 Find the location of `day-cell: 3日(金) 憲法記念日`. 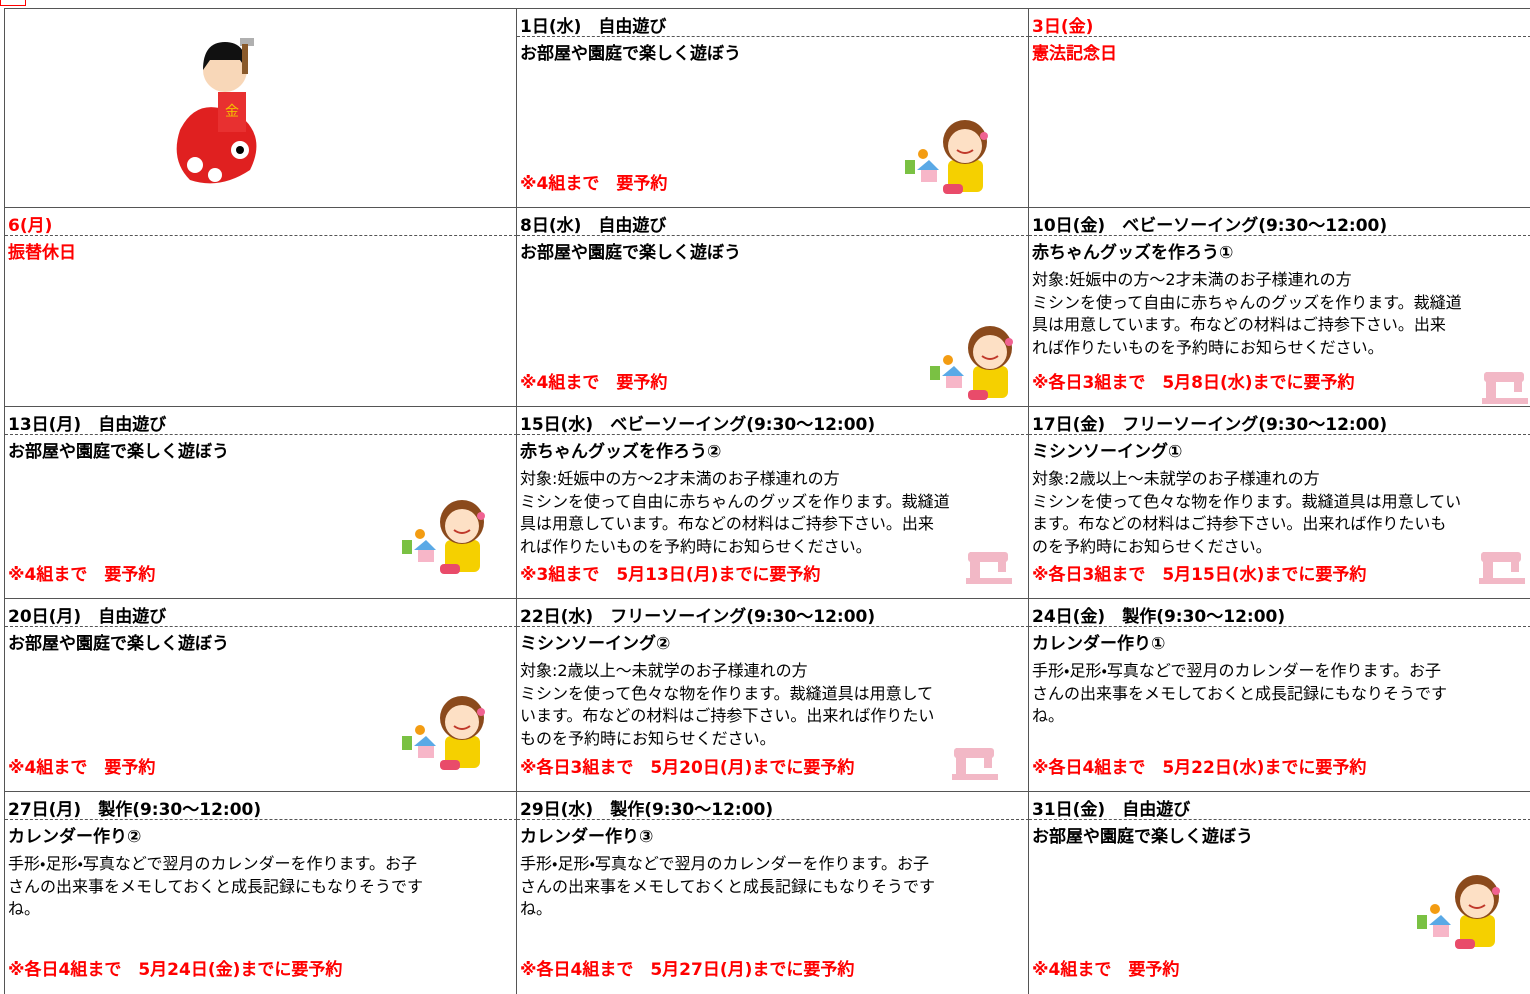

day-cell: 3日(金) 憲法記念日 is located at coordinates (1279, 108).